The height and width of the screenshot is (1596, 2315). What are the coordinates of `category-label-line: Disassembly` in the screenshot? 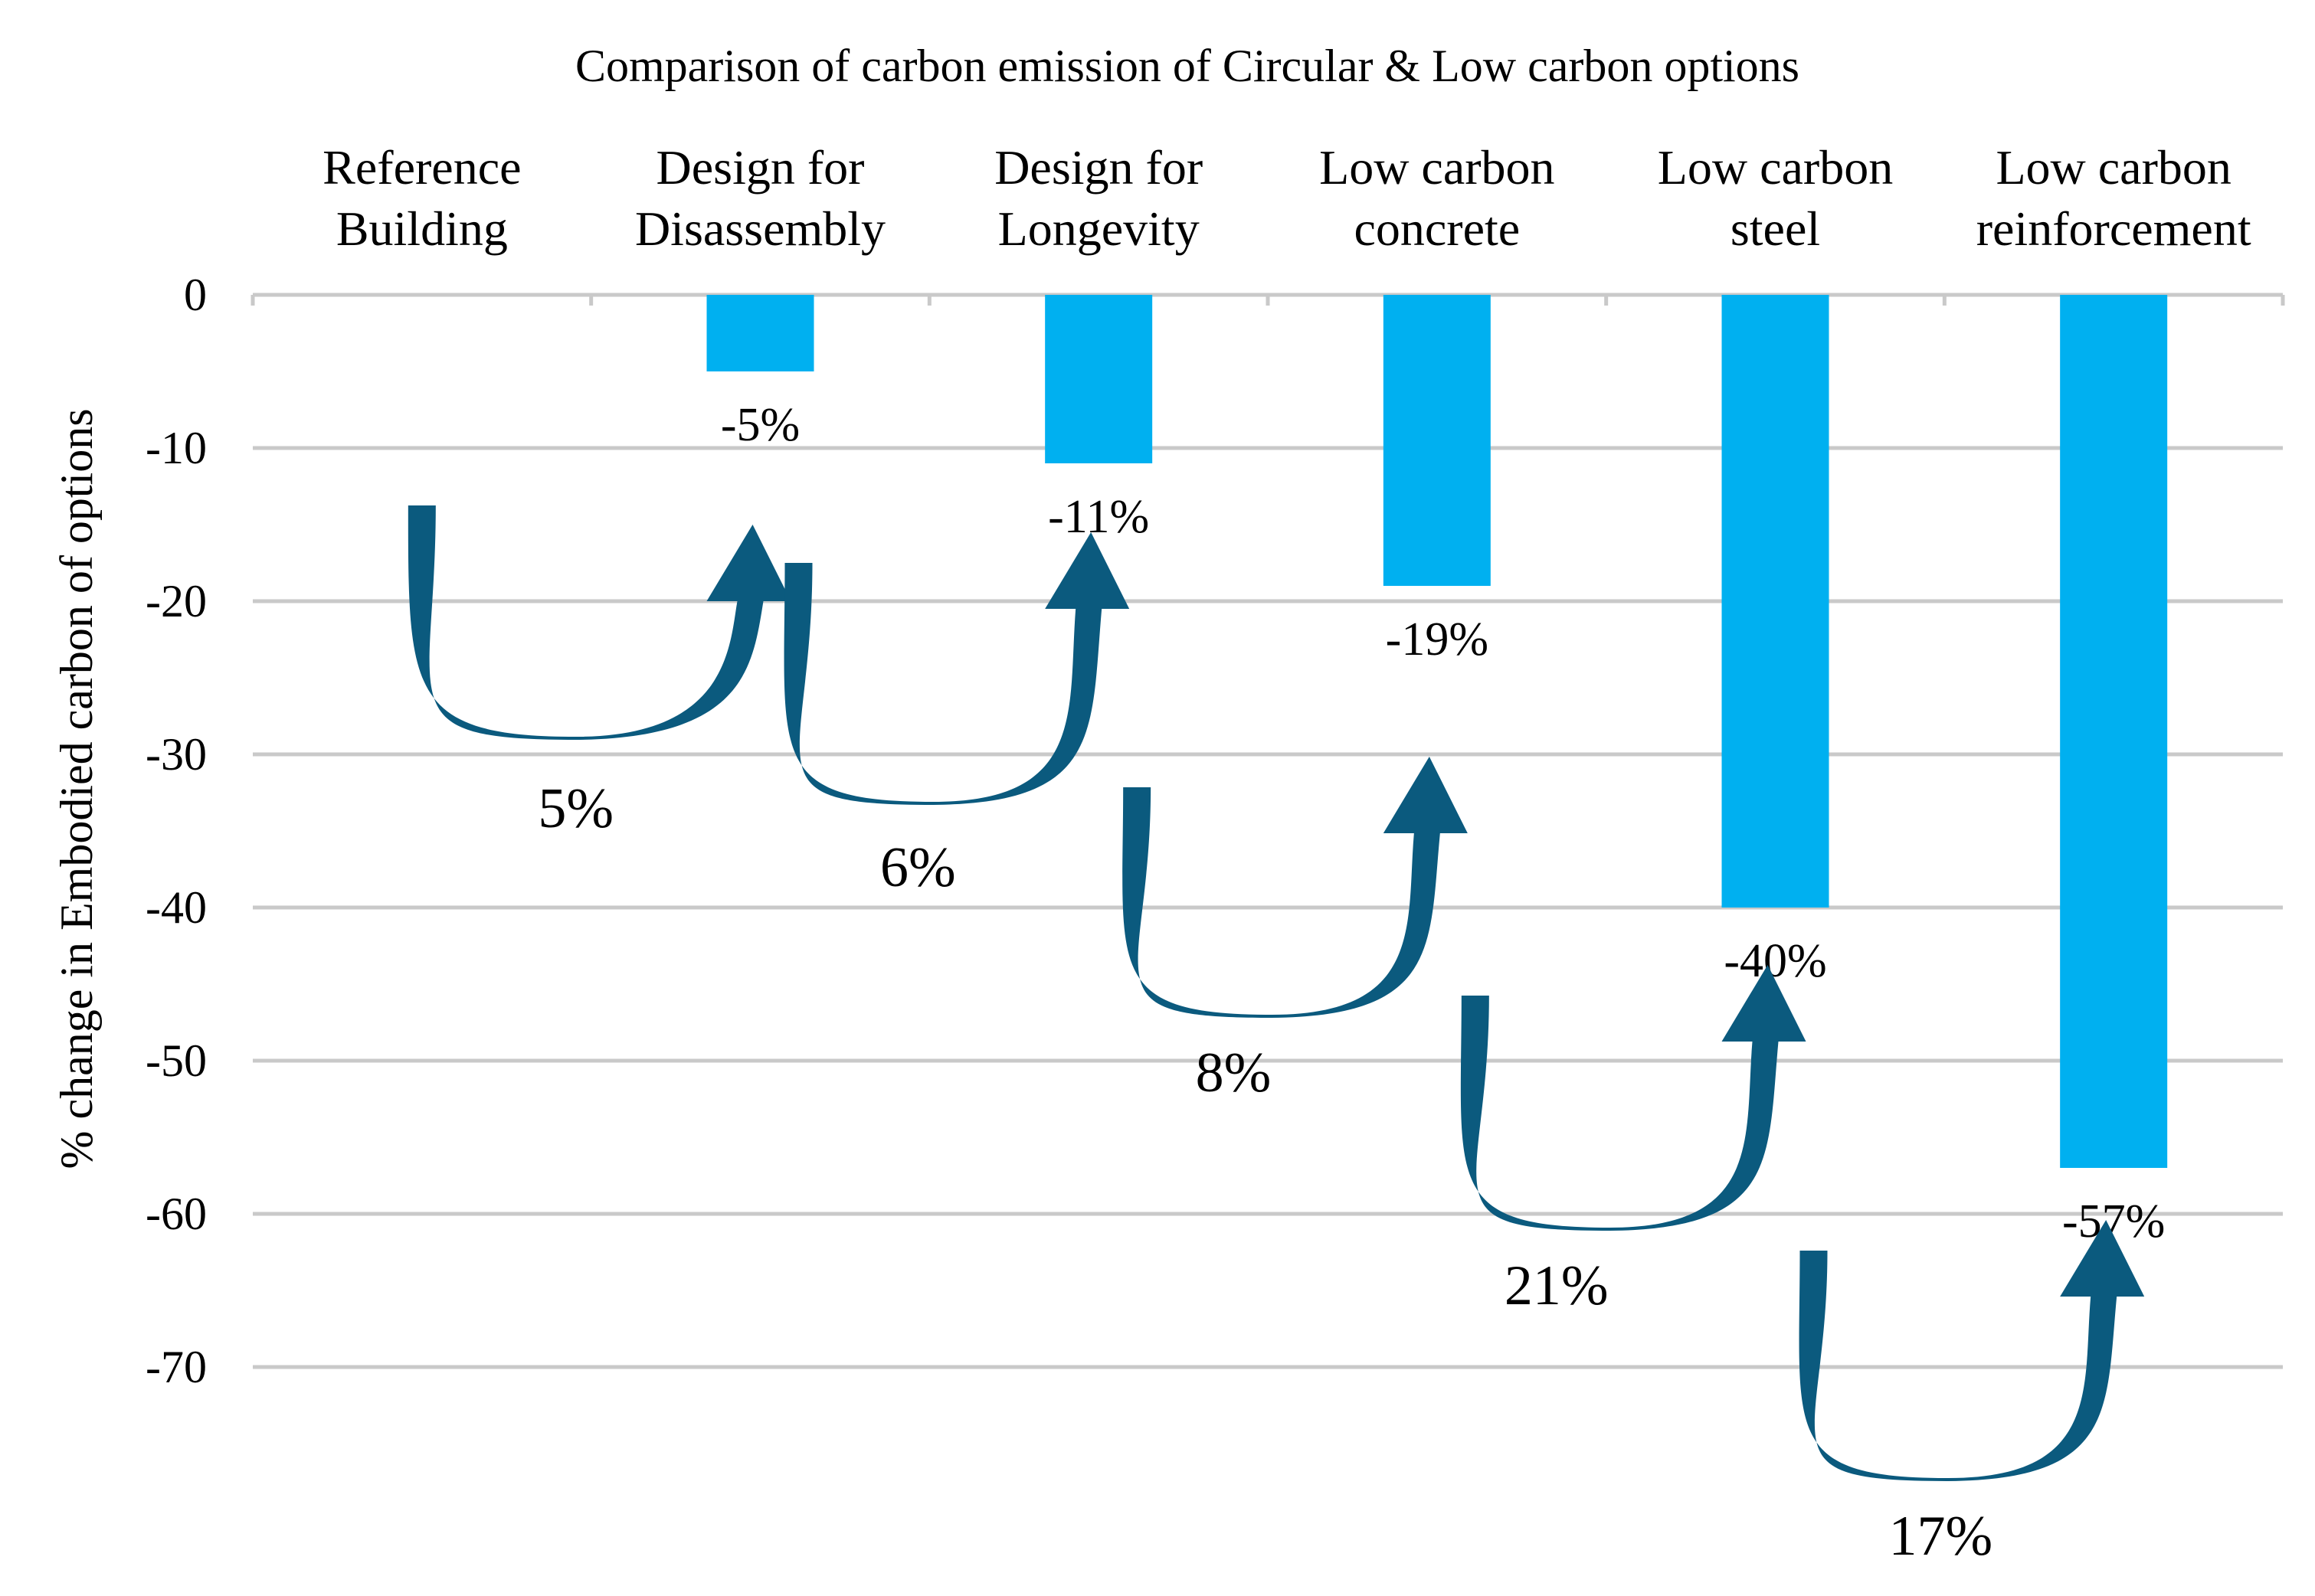 It's located at (760, 229).